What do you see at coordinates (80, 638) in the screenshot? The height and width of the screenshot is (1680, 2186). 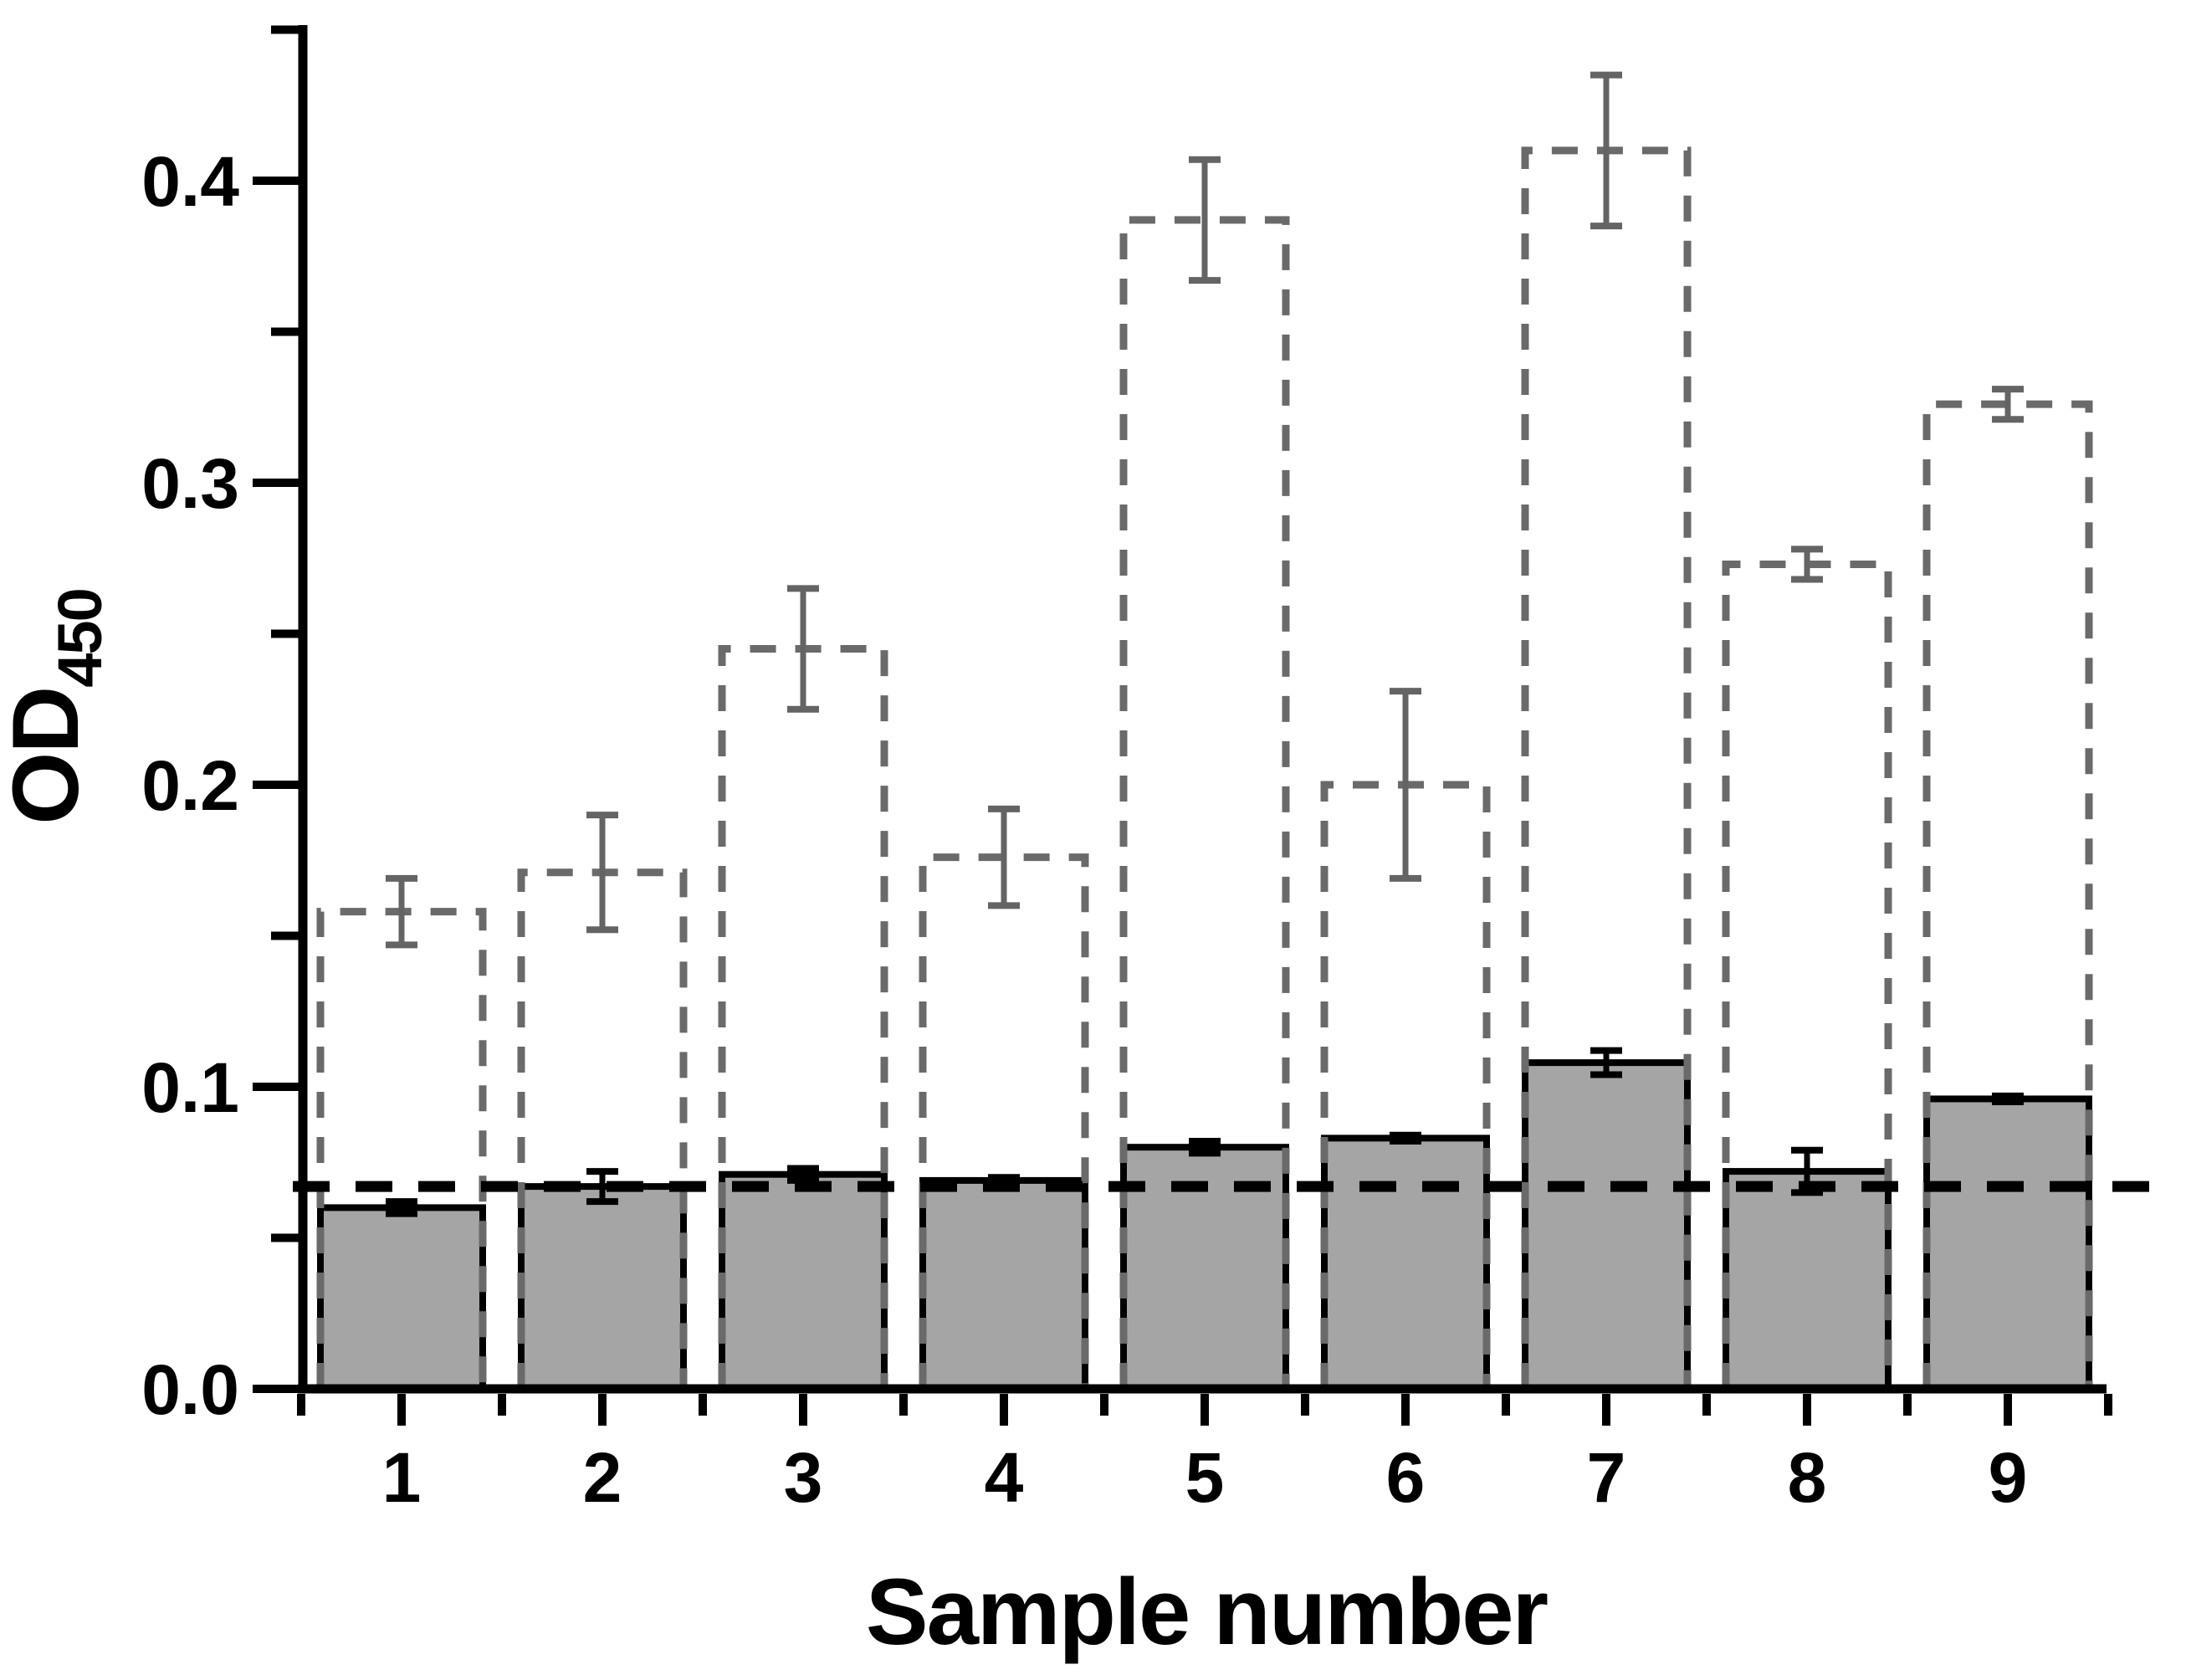 I see `y-axis-title-subscript: 450` at bounding box center [80, 638].